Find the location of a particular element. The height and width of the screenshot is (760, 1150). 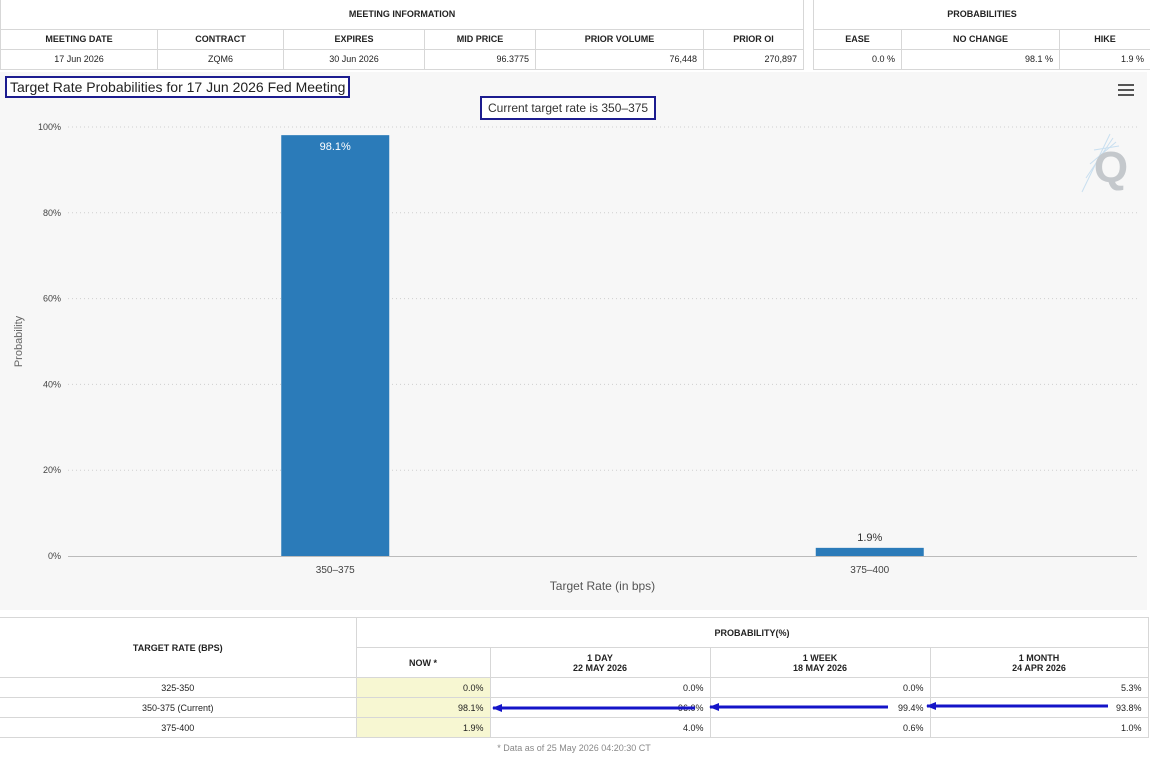

y-axis-title: Probability is located at coordinates (19, 341).